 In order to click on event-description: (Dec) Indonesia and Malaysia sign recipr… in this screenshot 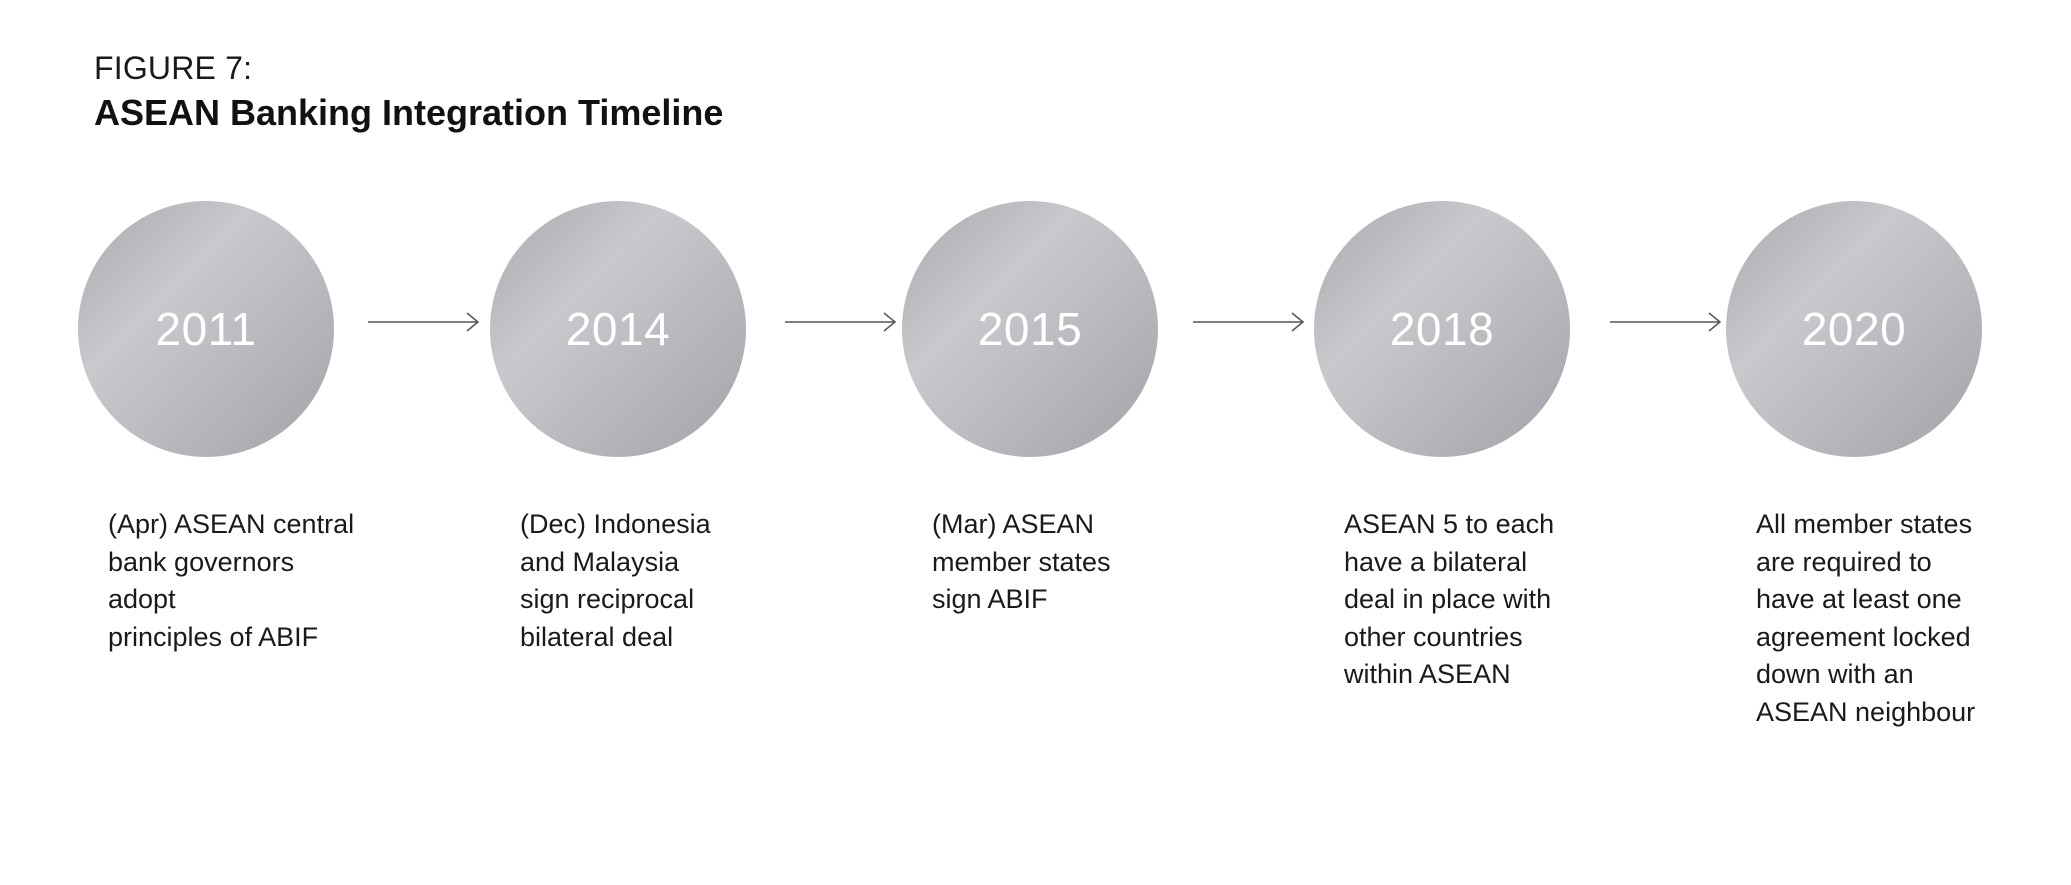, I will do `click(615, 580)`.